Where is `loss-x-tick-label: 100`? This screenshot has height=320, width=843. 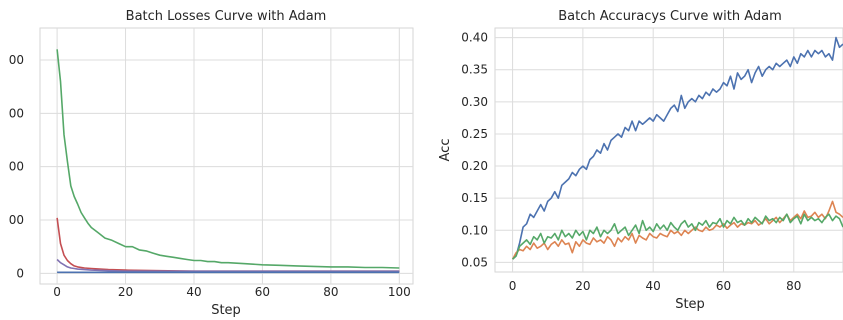 loss-x-tick-label: 100 is located at coordinates (399, 292).